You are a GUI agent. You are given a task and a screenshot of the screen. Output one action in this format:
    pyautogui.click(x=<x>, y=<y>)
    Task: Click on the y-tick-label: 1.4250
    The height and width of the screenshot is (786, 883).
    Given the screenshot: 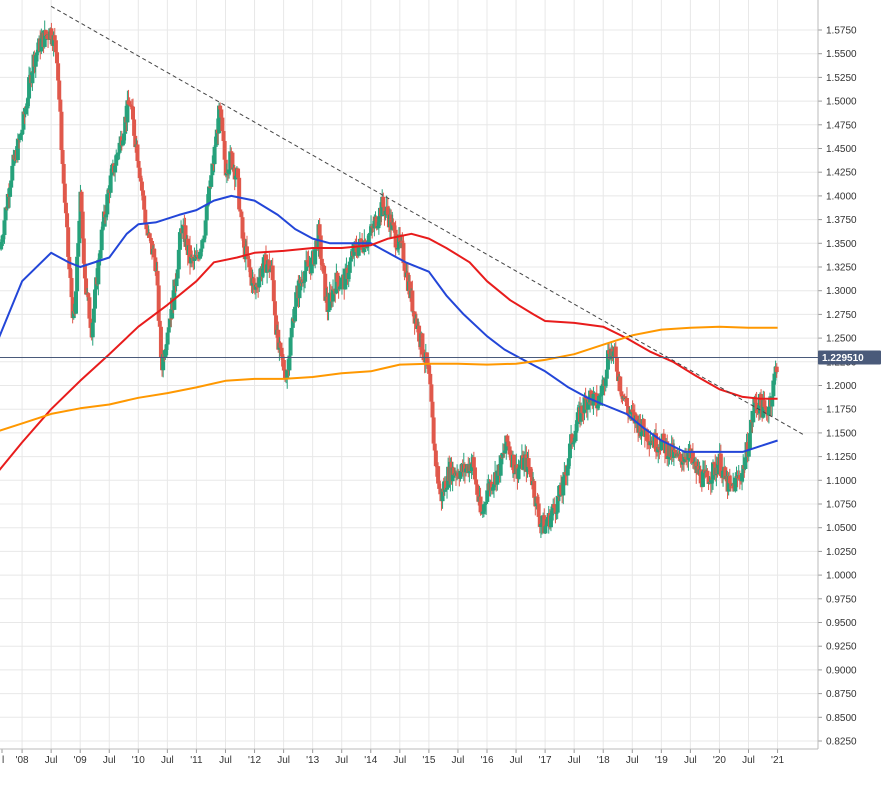 What is the action you would take?
    pyautogui.click(x=841, y=173)
    